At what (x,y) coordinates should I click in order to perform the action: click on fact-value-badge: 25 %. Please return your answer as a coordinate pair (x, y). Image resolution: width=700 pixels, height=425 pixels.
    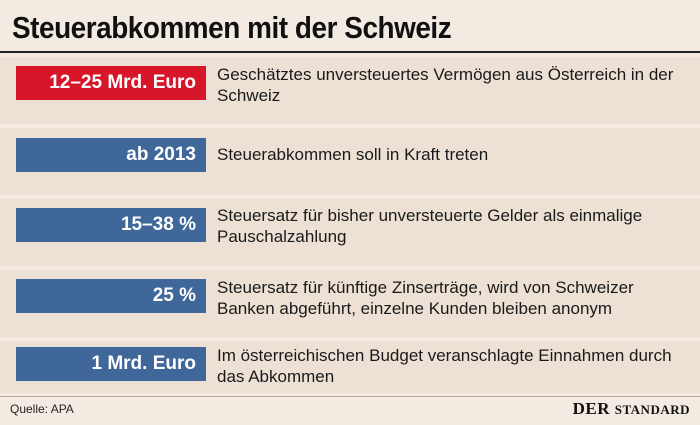
    Looking at the image, I should click on (111, 296).